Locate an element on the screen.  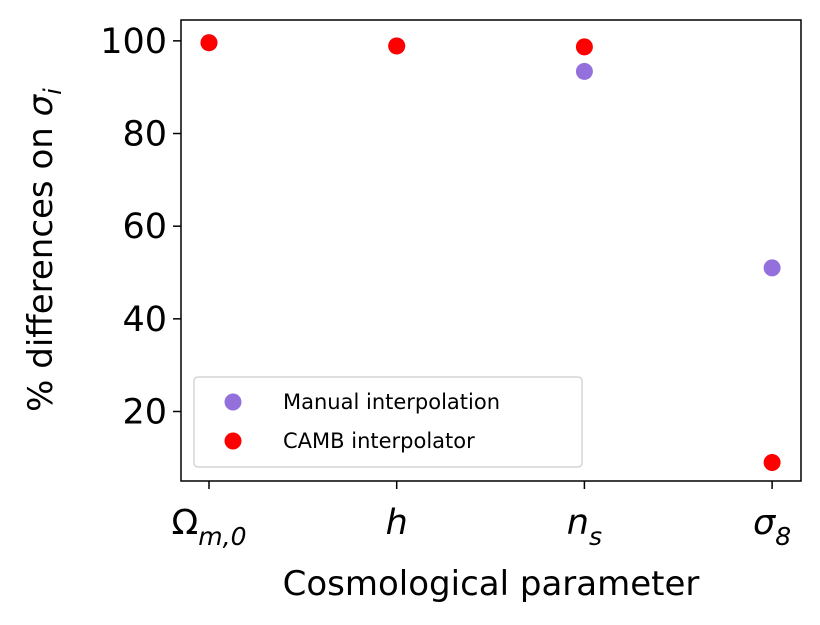
y-tick-label-80: 80 is located at coordinates (144, 135).